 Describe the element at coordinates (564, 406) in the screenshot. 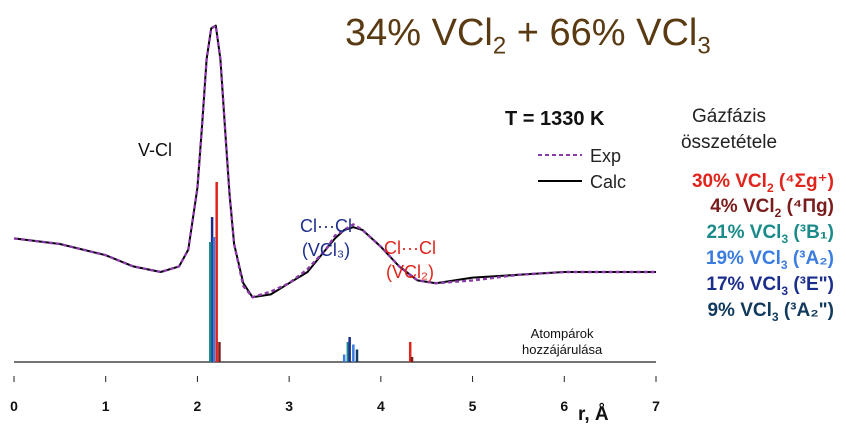

I see `x-tick-label: 6` at that location.